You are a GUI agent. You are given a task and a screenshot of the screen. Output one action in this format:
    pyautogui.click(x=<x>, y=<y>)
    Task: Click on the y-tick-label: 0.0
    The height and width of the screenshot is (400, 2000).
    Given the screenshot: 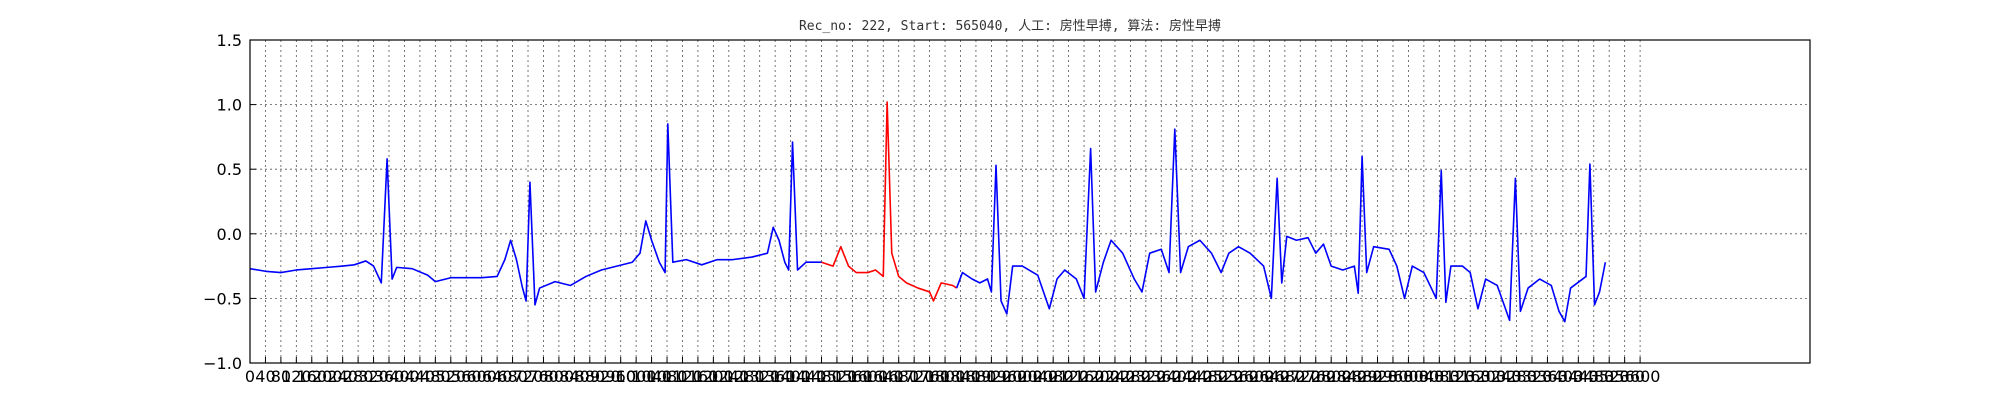 What is the action you would take?
    pyautogui.click(x=229, y=234)
    